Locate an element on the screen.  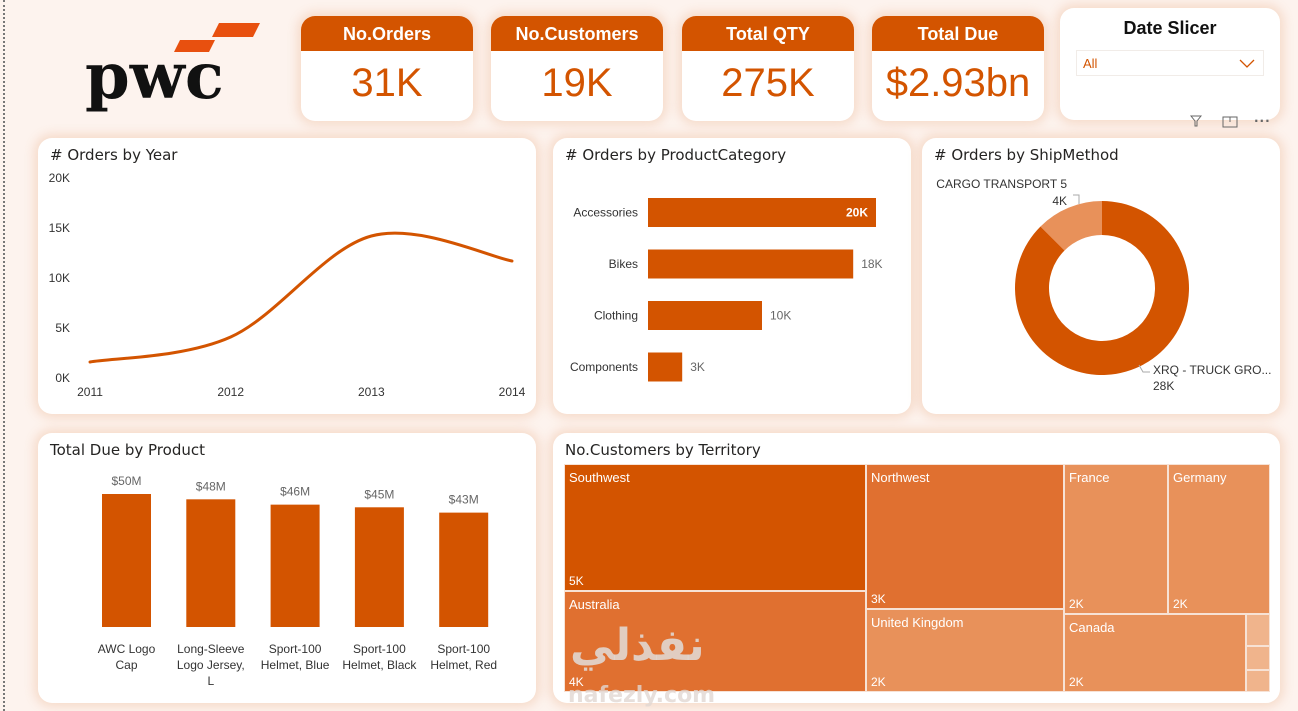
x-tick-label: 2012 is located at coordinates (230, 392).